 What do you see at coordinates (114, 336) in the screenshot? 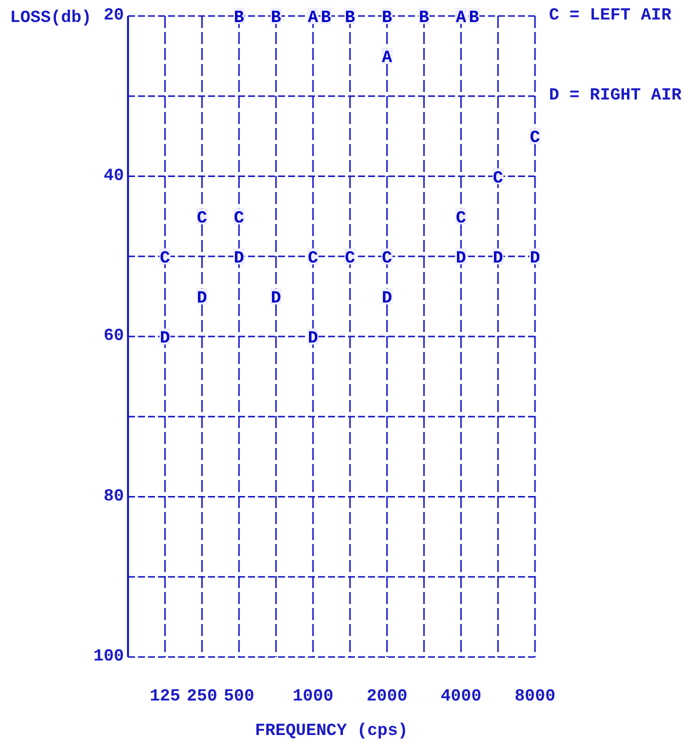
I see `y-tick-label: 60` at bounding box center [114, 336].